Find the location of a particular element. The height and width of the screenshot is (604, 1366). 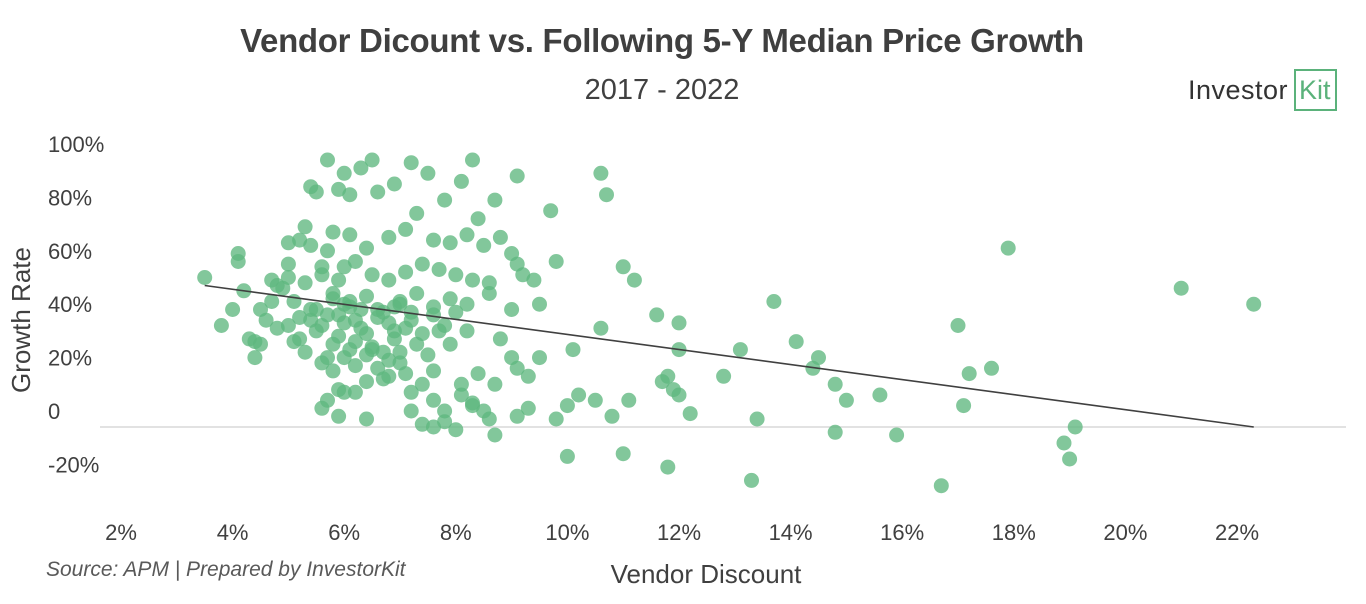

x-tick-label: 14% is located at coordinates (791, 532).